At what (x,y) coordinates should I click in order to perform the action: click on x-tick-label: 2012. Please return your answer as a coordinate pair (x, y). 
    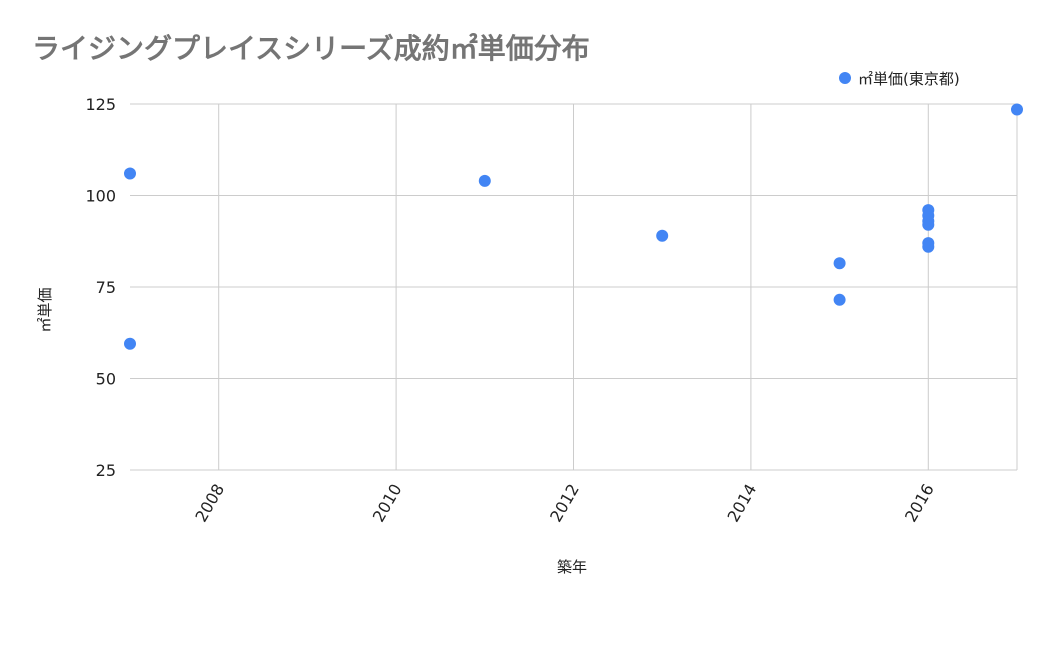
    Looking at the image, I should click on (564, 503).